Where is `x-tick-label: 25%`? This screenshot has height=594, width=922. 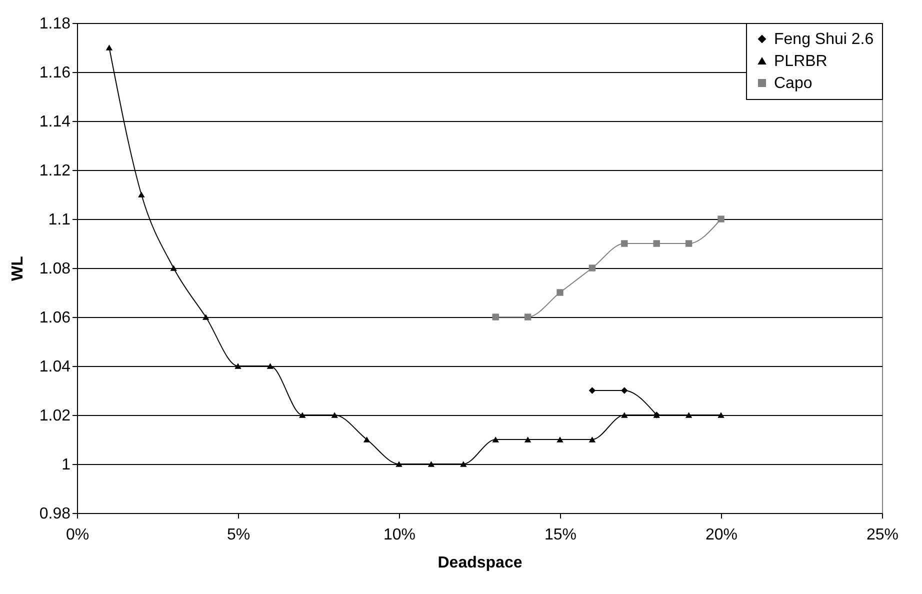
x-tick-label: 25% is located at coordinates (882, 535).